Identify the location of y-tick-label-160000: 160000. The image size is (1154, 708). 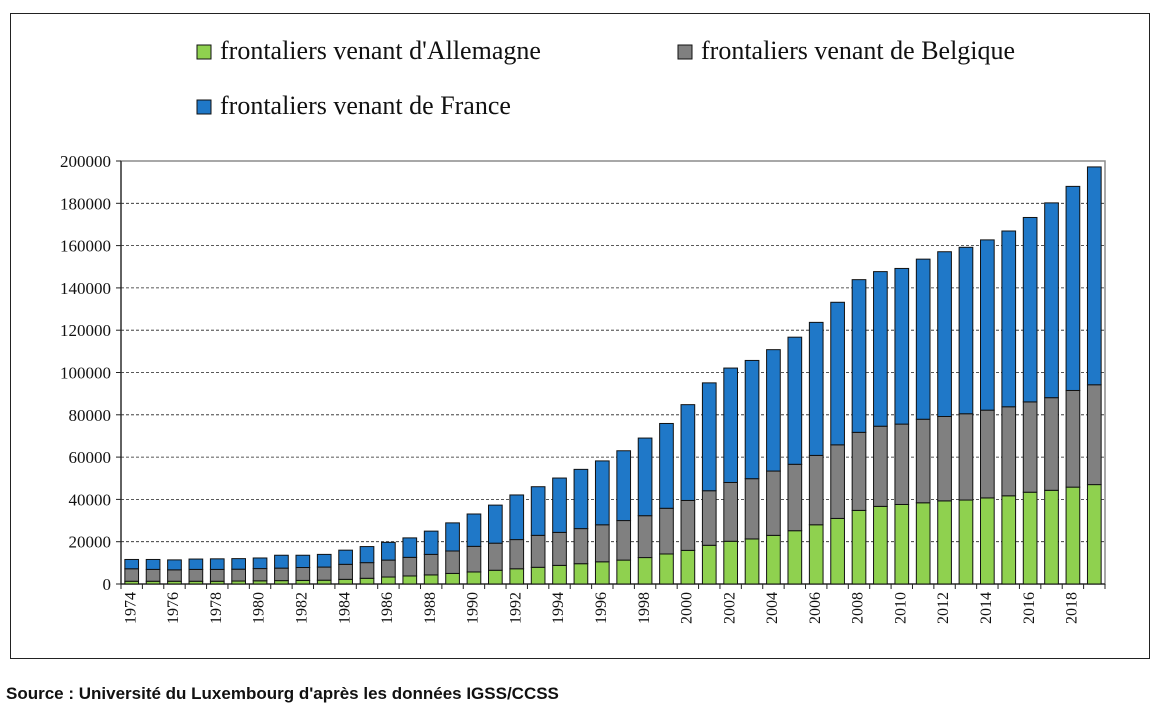
(85, 246).